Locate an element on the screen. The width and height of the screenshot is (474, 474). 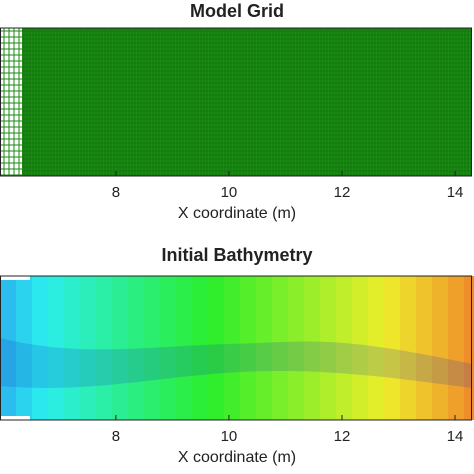
channel is located at coordinates (236, 363).